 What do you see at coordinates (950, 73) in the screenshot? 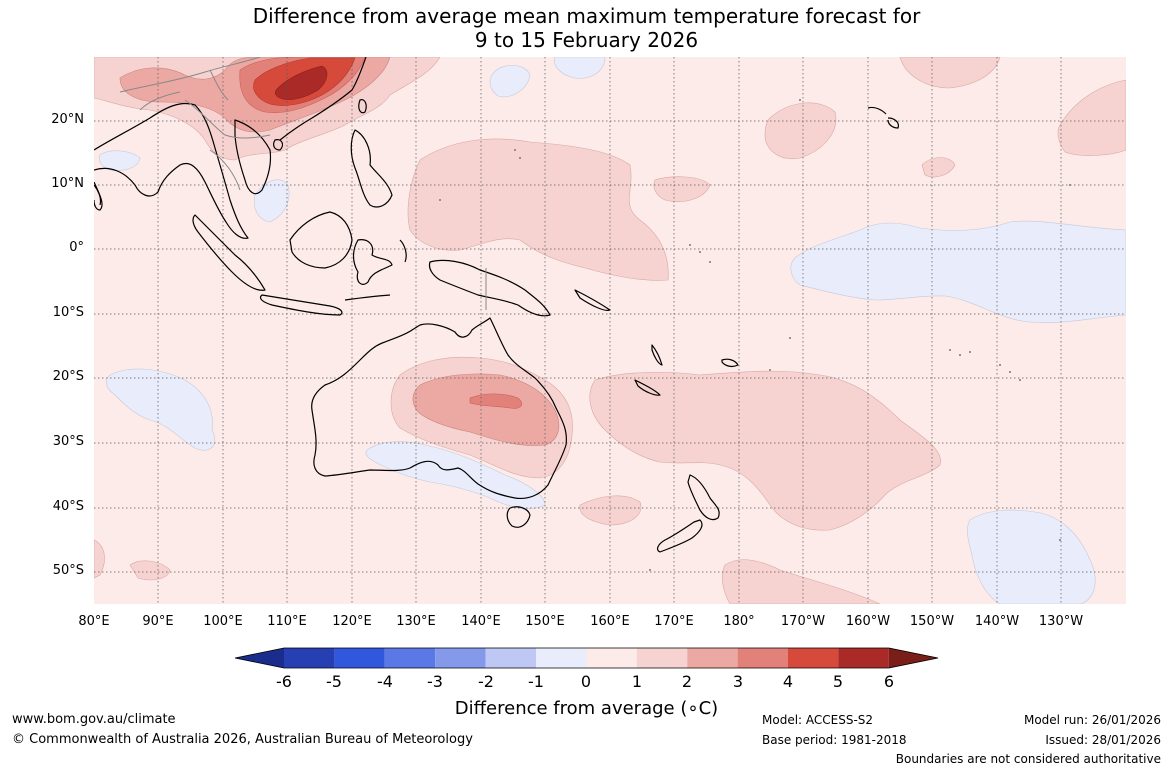
I see `warm-patch-north-pacific-b` at bounding box center [950, 73].